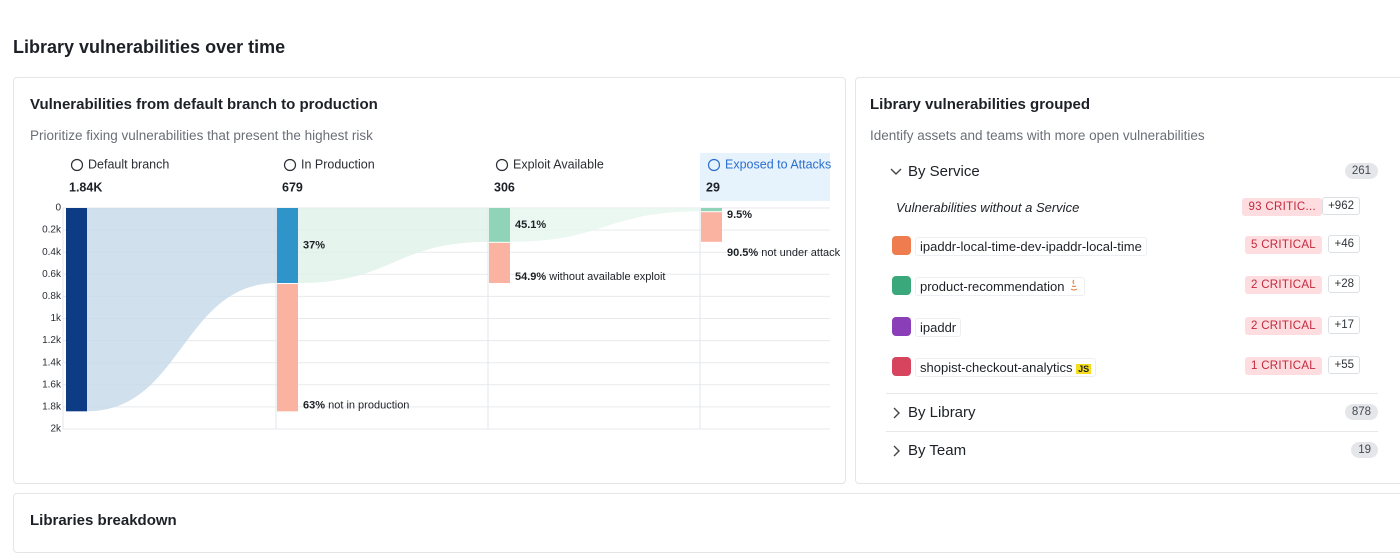 This screenshot has width=1400, height=553. Describe the element at coordinates (765, 177) in the screenshot. I see `stage-highlight` at that location.